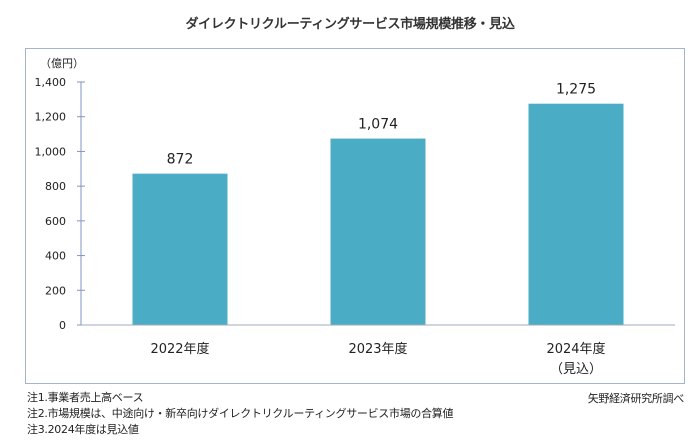  I want to click on y-tick-label: 600, so click(55, 221).